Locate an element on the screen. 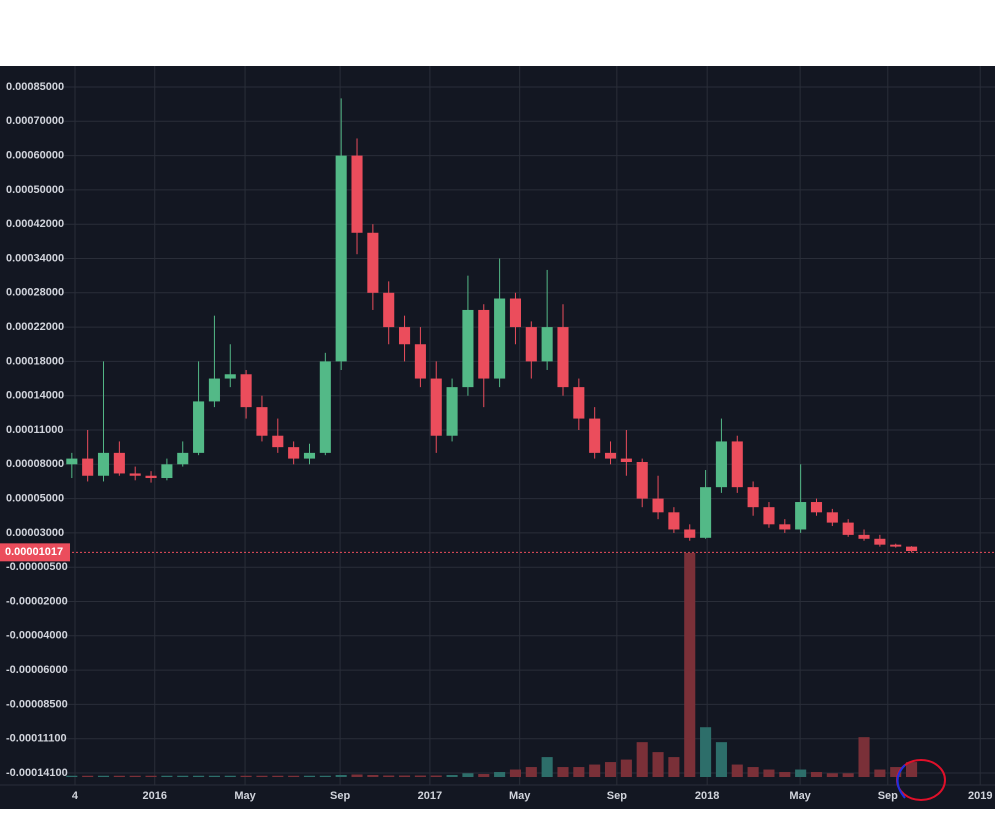 Image resolution: width=995 pixels, height=814 pixels. y-tick-label: -0.00000500 is located at coordinates (37, 567).